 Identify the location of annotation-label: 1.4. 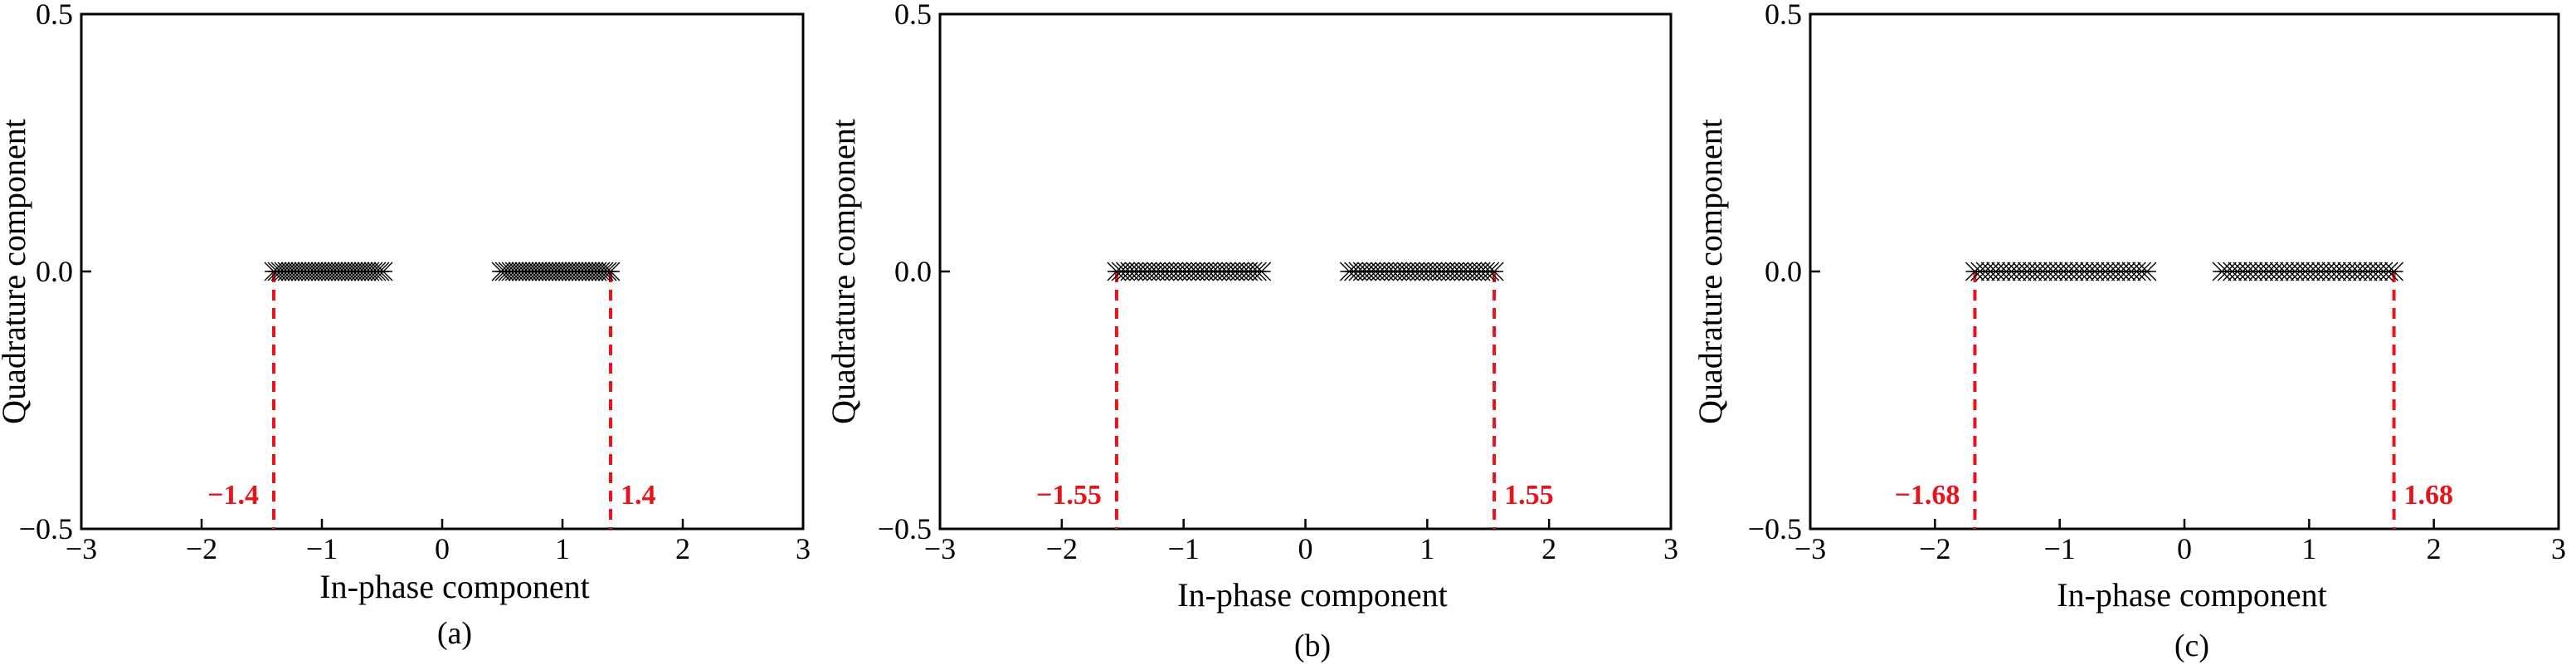
(638, 495).